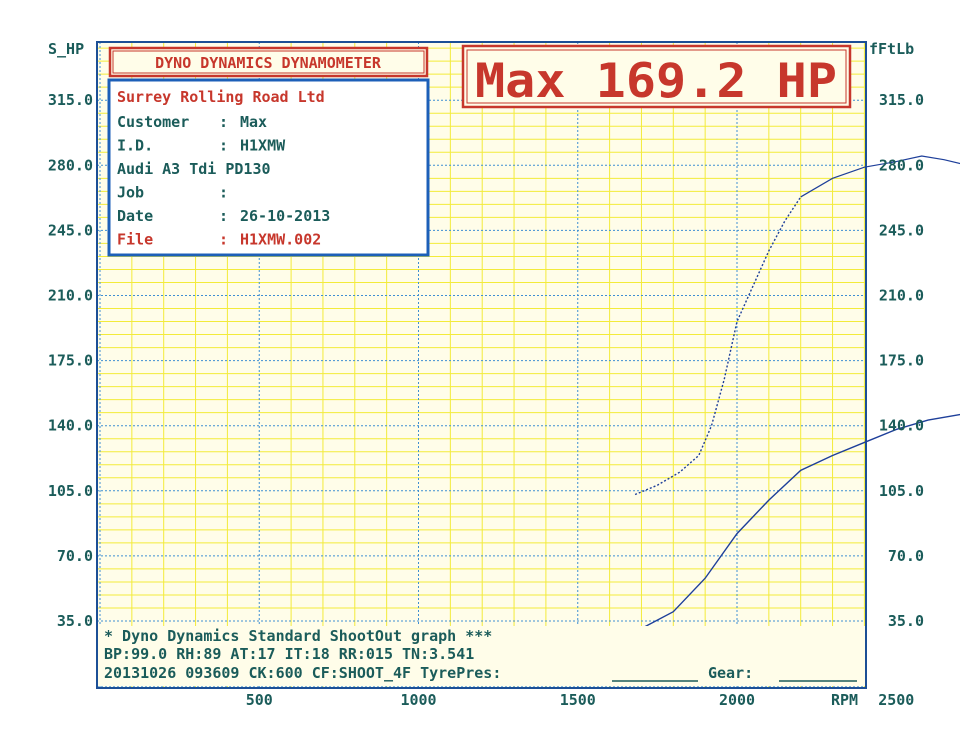 This screenshot has height=745, width=960. I want to click on y-left-tick-label: 210.0, so click(70, 296).